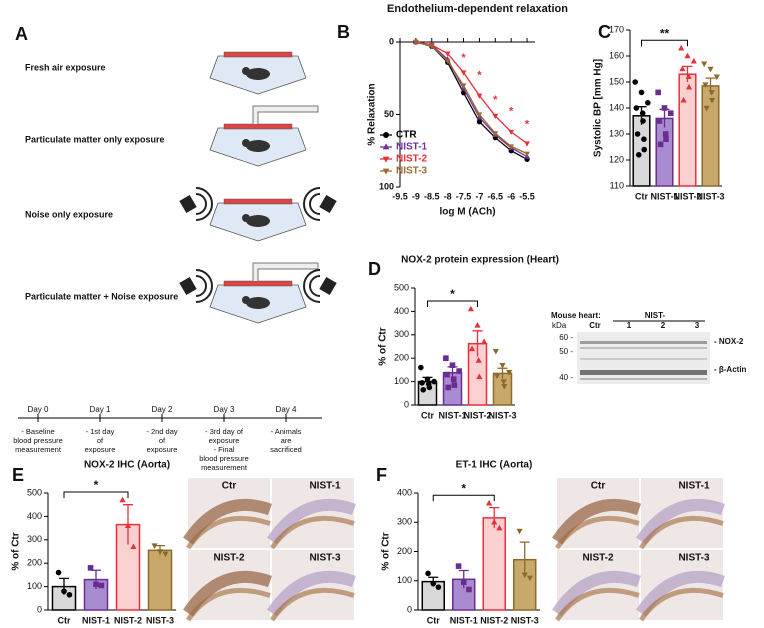  Describe the element at coordinates (404, 551) in the screenshot. I see `y-tick-label: 200` at that location.